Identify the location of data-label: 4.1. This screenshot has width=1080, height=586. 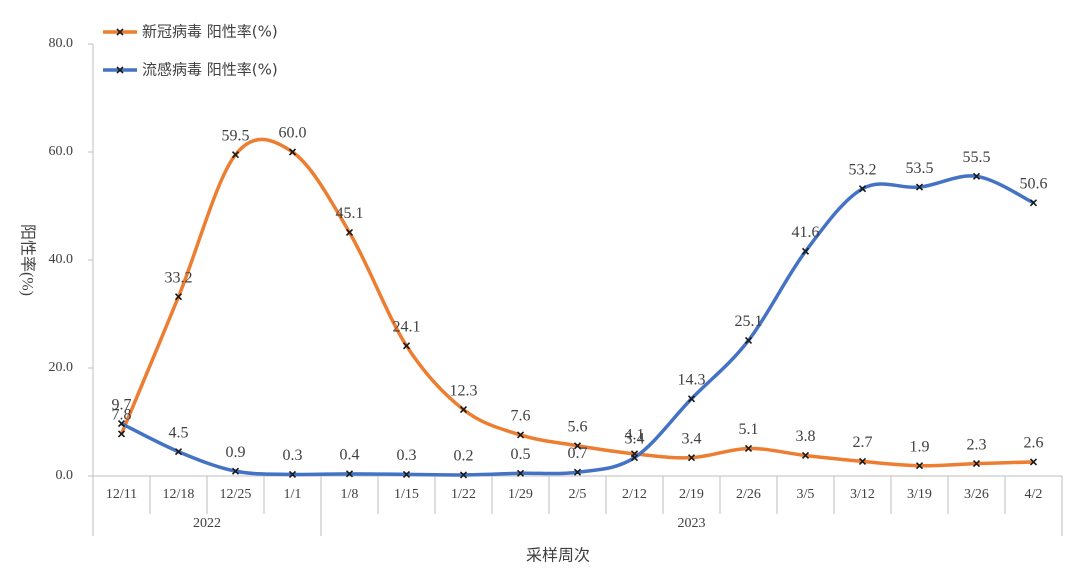
(635, 435).